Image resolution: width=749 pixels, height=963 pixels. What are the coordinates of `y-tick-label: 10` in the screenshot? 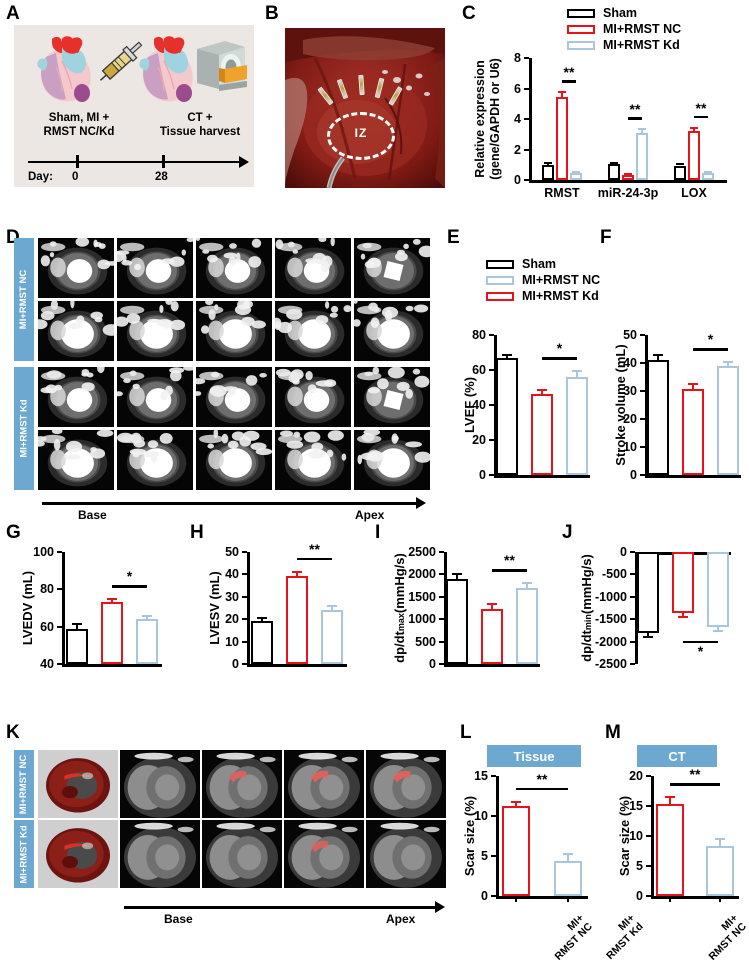 It's located at (636, 836).